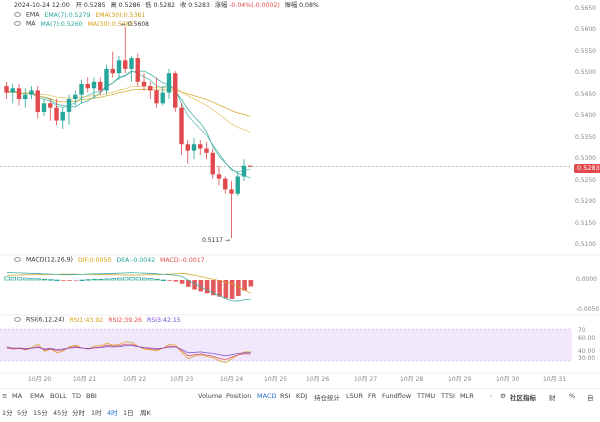  I want to click on community-indicators-icon: ⚙, so click(503, 396).